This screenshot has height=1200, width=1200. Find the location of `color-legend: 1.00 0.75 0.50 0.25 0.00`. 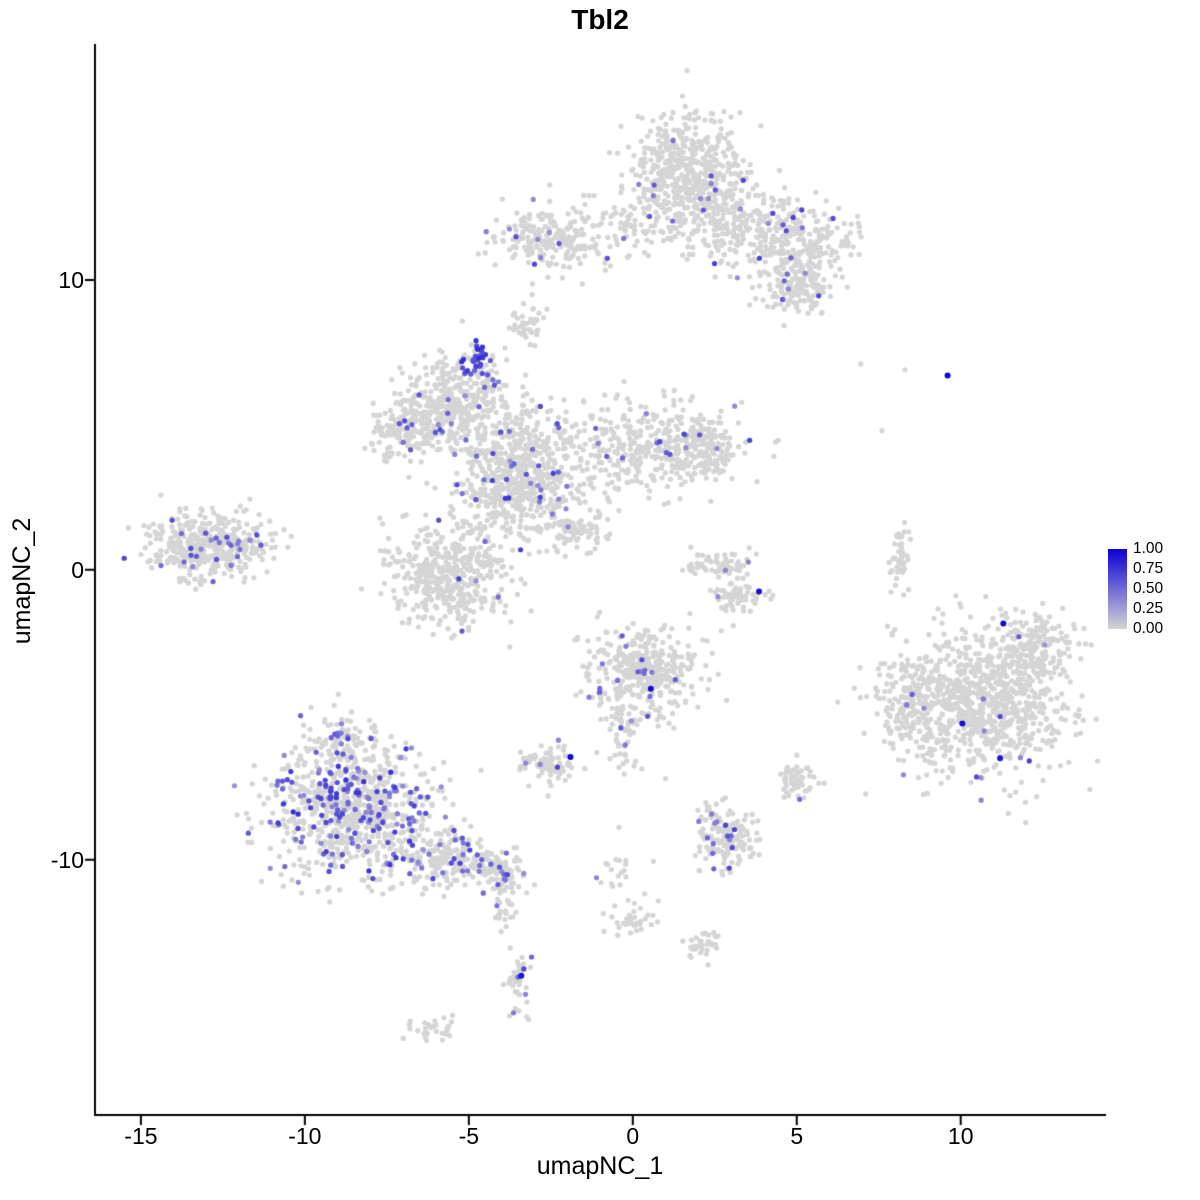

color-legend: 1.00 0.75 0.50 0.25 0.00 is located at coordinates (1153, 590).